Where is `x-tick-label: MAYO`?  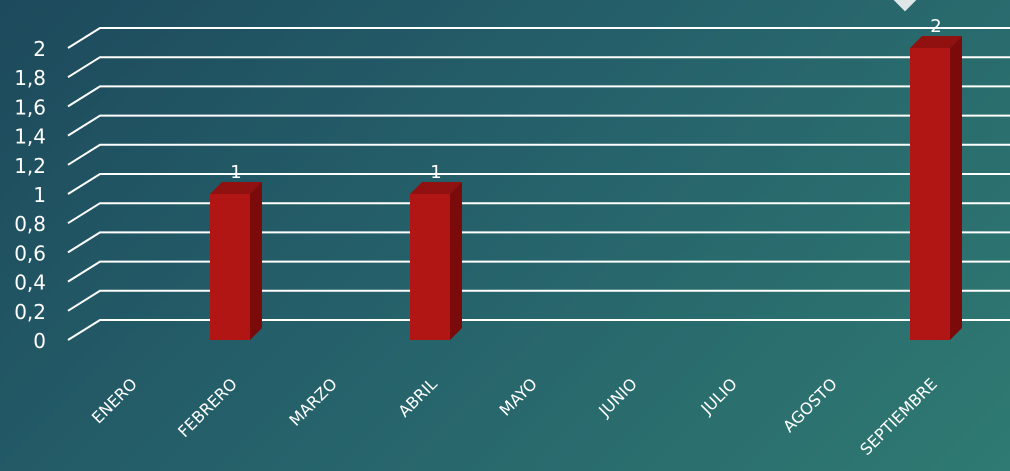
x-tick-label: MAYO is located at coordinates (518, 396).